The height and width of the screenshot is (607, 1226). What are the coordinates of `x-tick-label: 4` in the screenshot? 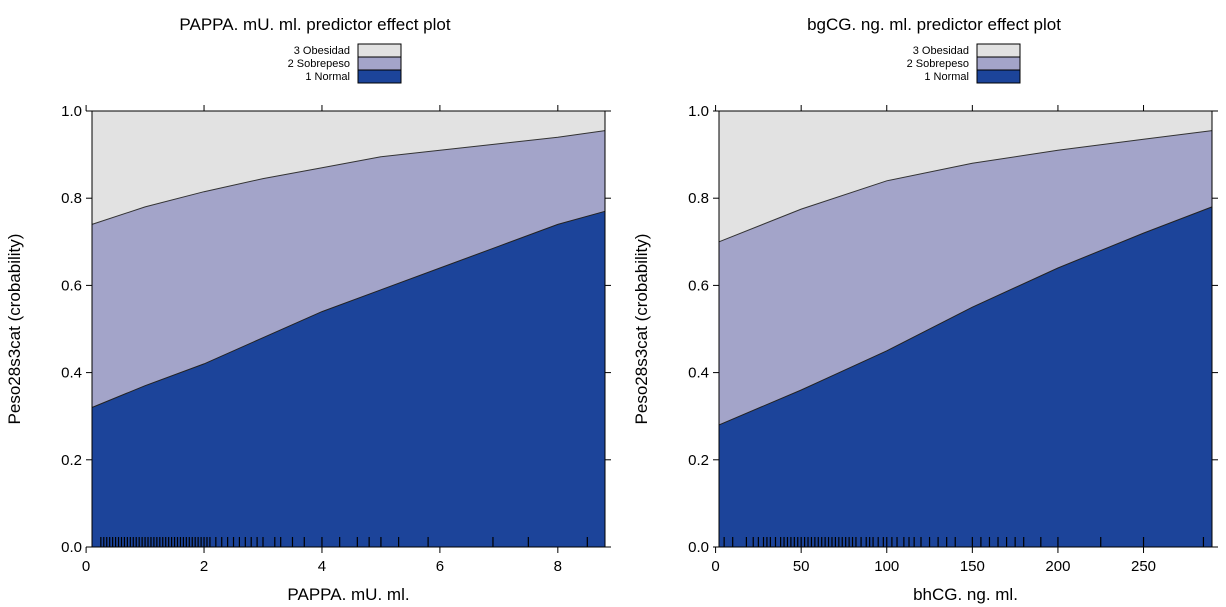 It's located at (322, 566).